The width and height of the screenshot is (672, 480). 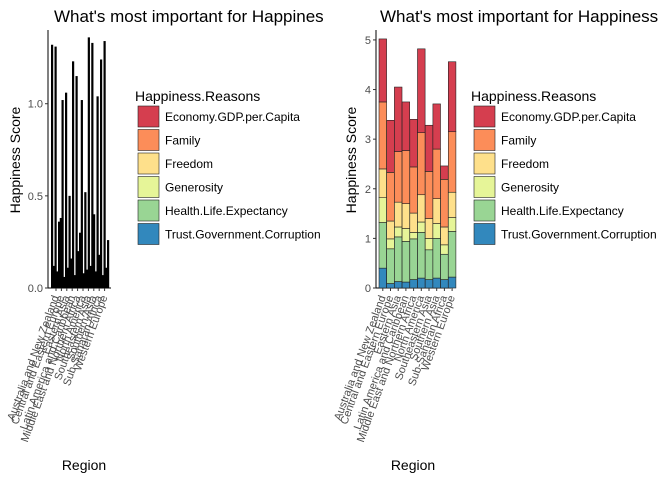 What do you see at coordinates (35, 197) in the screenshot?
I see `y-tick-label: 0.5` at bounding box center [35, 197].